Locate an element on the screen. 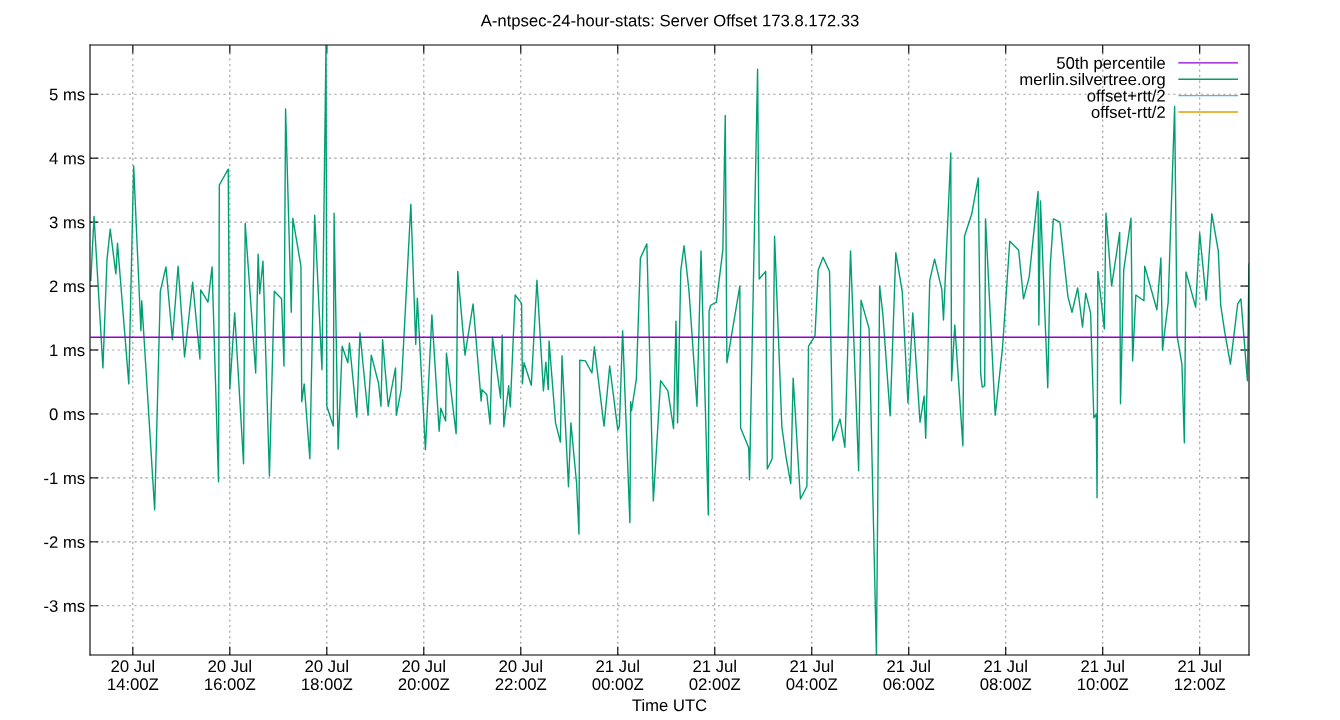 The height and width of the screenshot is (720, 1340). y-tick-label: 5 ms is located at coordinates (67, 94).